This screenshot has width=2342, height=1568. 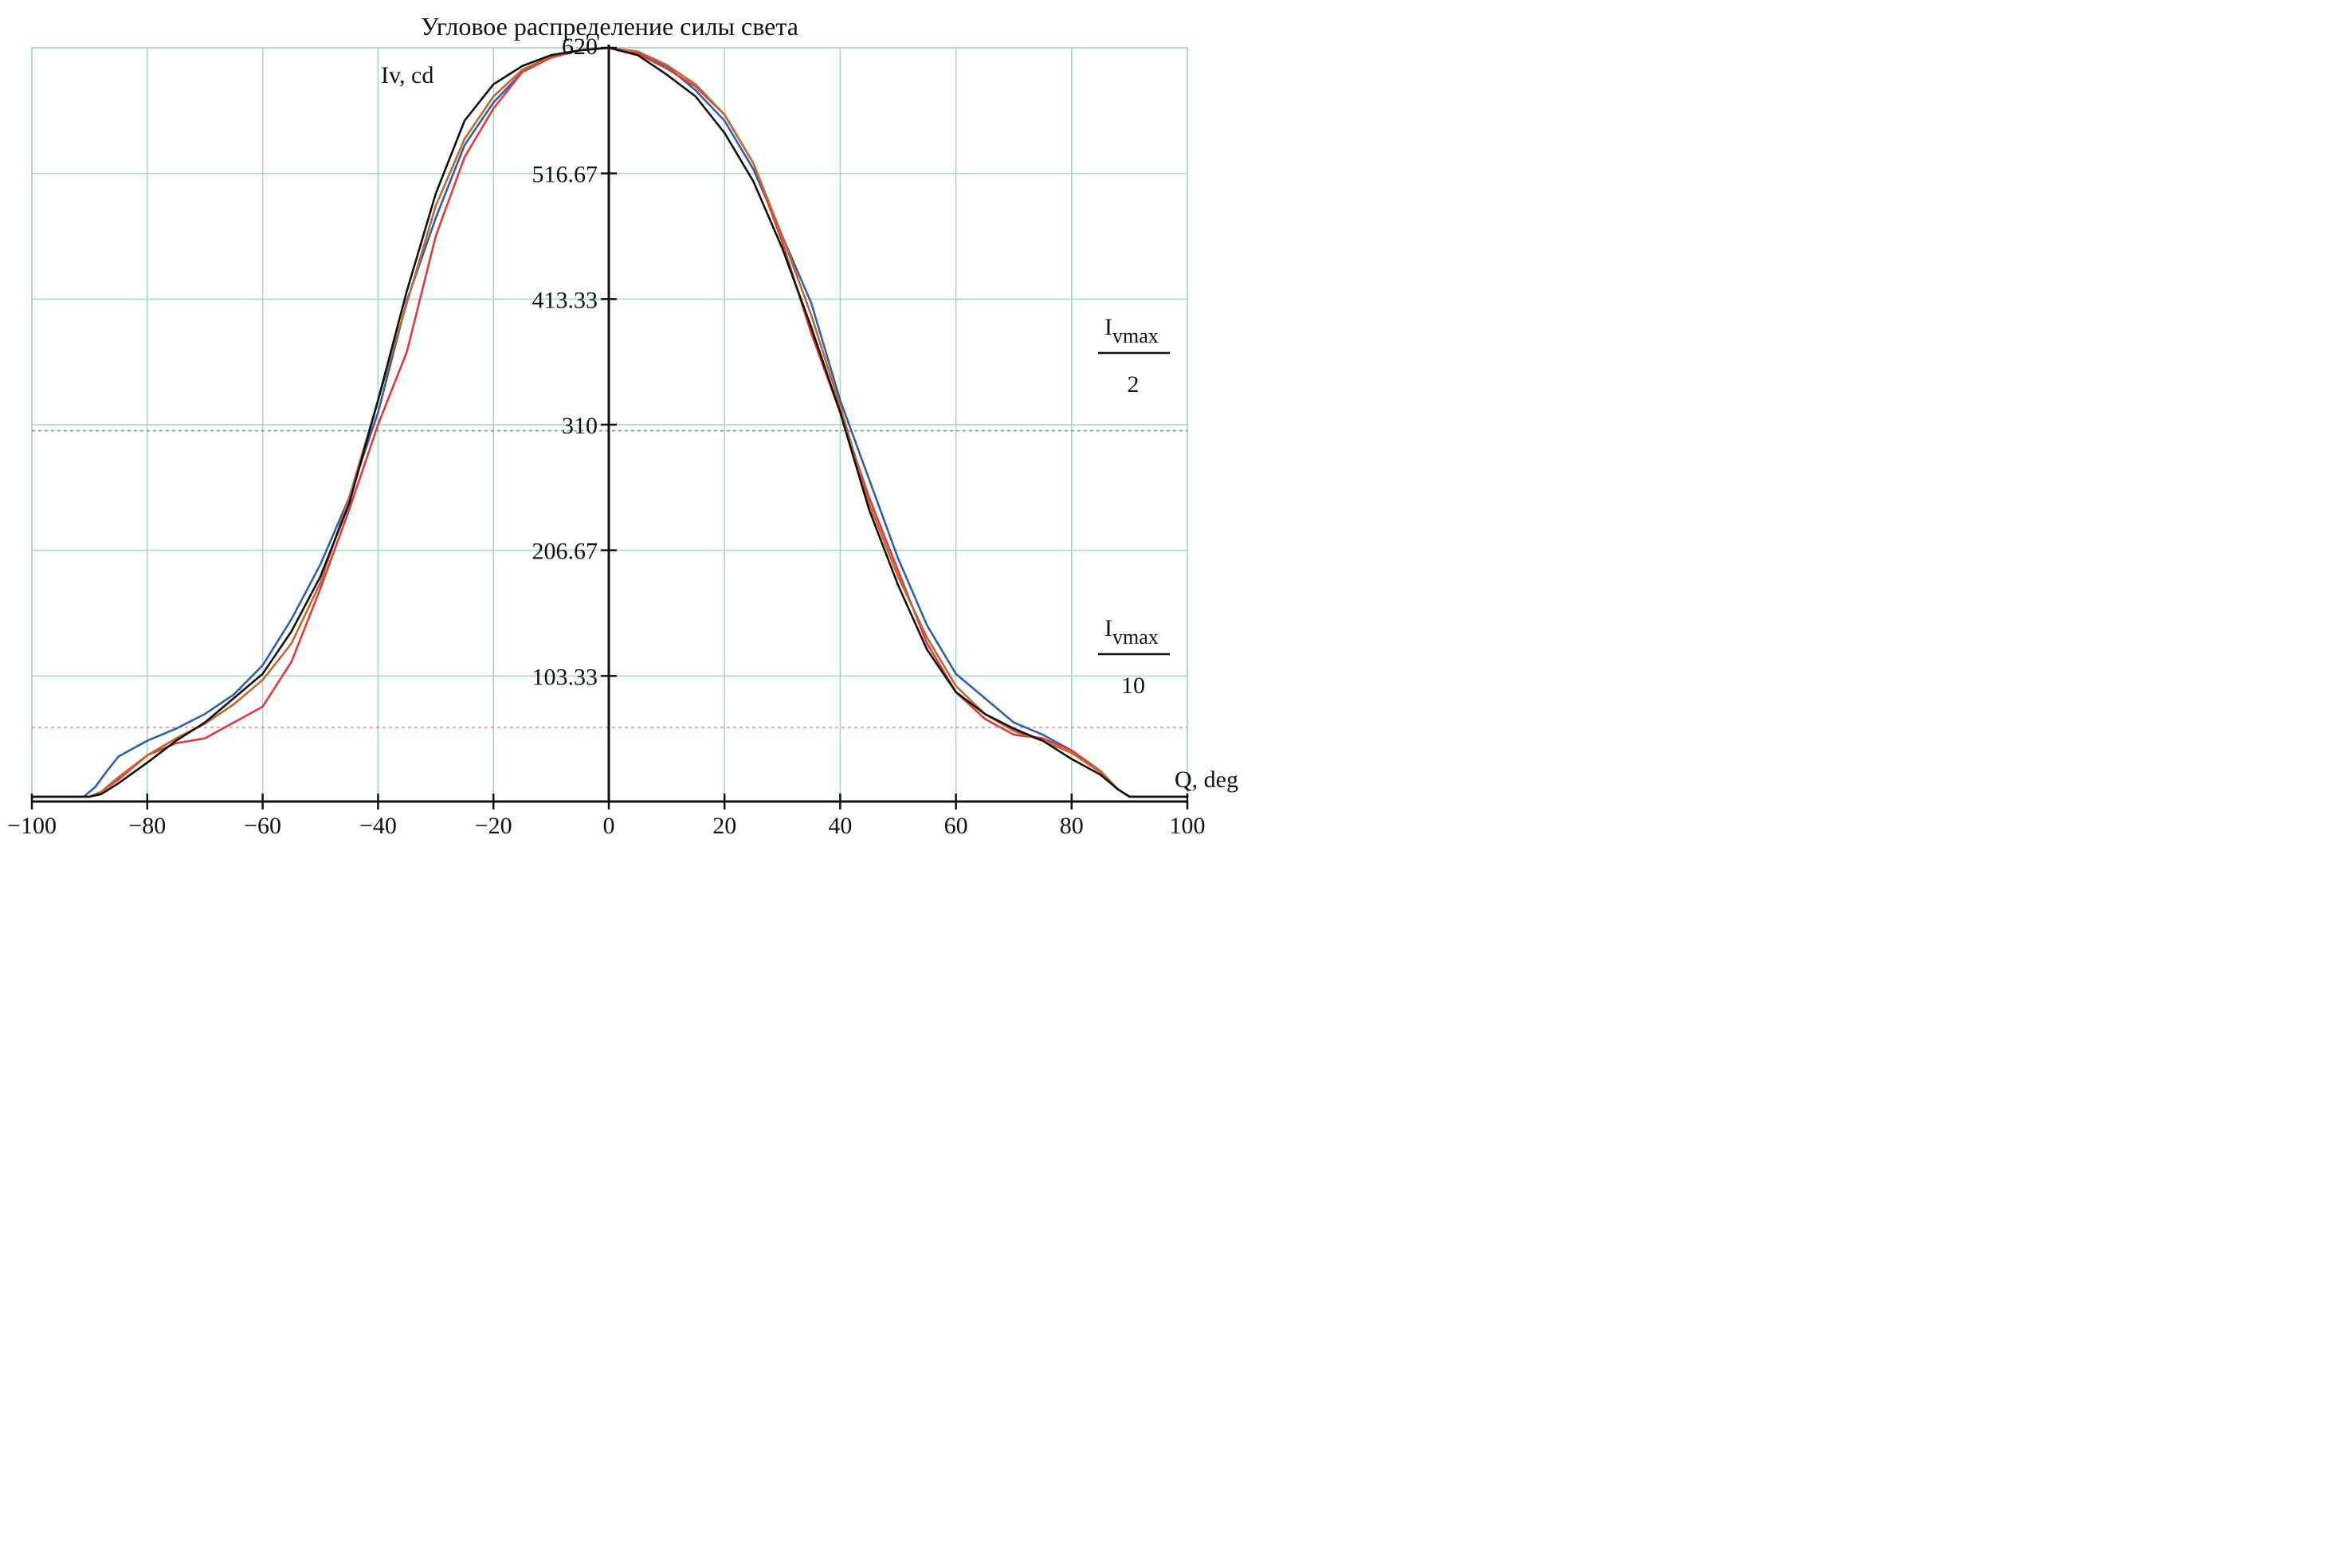 I want to click on x-tick-label: −40, so click(x=378, y=826).